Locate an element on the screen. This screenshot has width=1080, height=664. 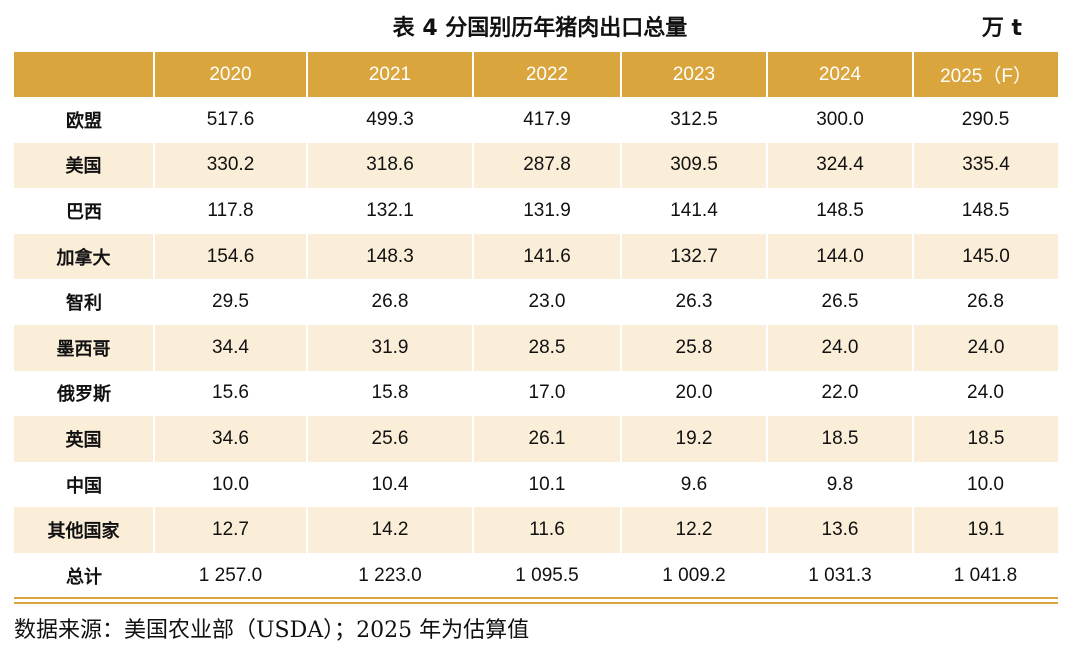
value-cell: 131.9 is located at coordinates (547, 210).